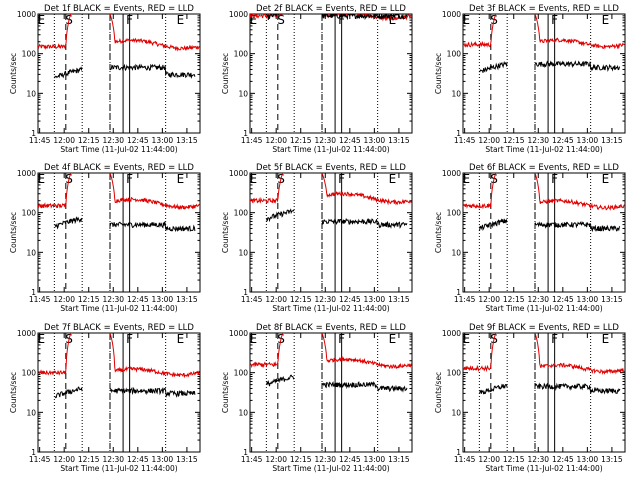 The height and width of the screenshot is (480, 640). Describe the element at coordinates (281, 20) in the screenshot. I see `marker-label: S` at that location.